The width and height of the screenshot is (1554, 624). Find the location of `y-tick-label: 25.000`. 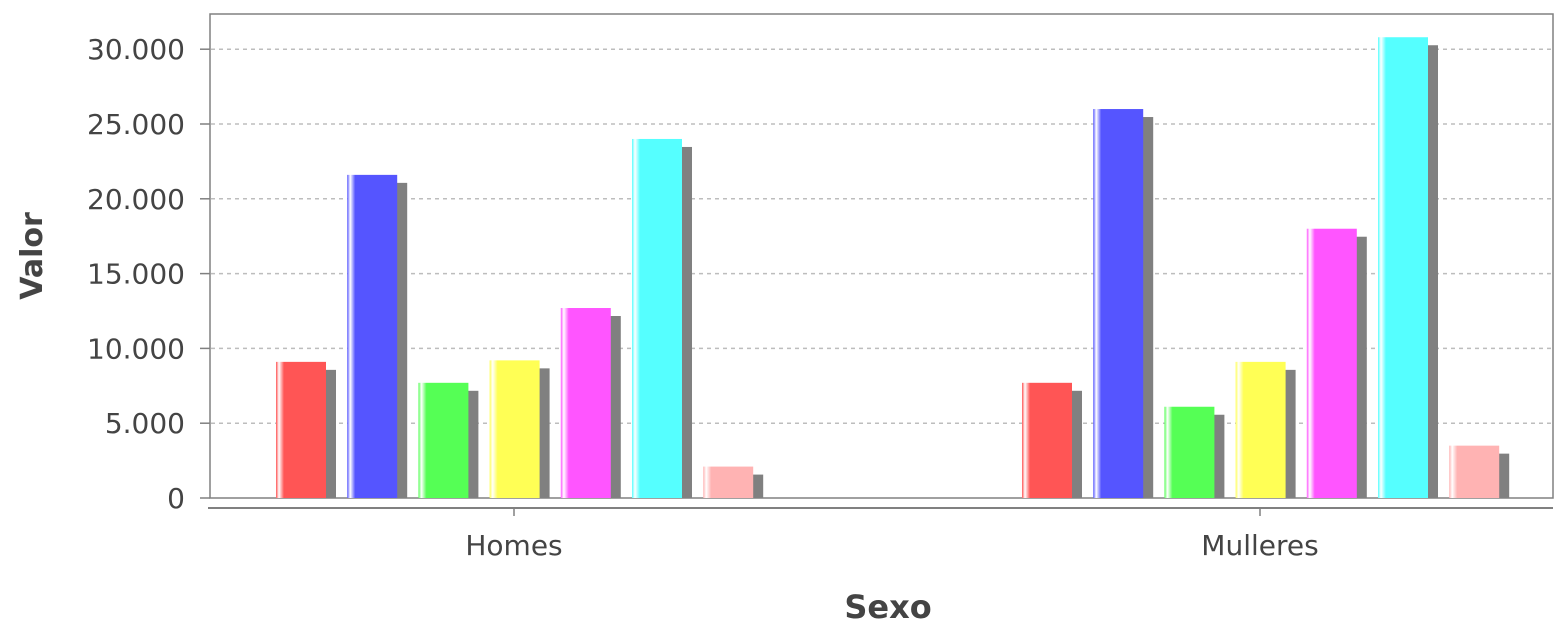

y-tick-label: 25.000 is located at coordinates (136, 124).